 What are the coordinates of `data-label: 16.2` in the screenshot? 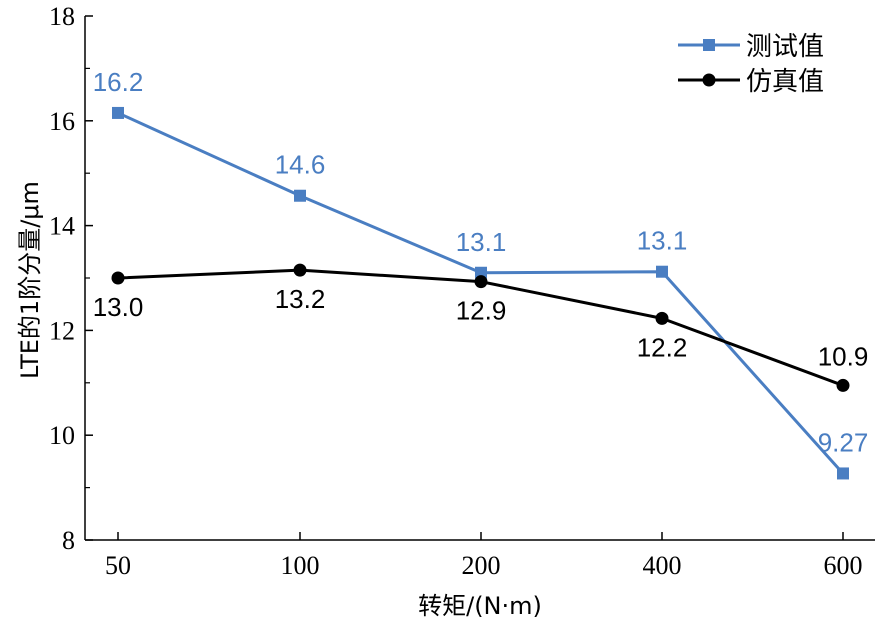 It's located at (118, 82).